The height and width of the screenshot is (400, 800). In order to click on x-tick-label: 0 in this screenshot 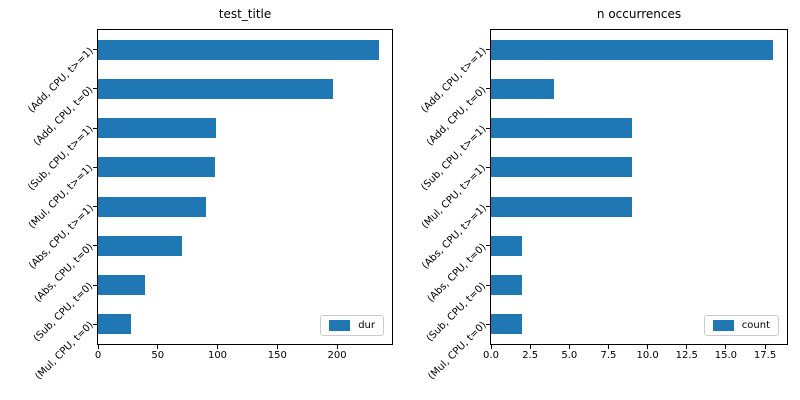, I will do `click(98, 355)`.